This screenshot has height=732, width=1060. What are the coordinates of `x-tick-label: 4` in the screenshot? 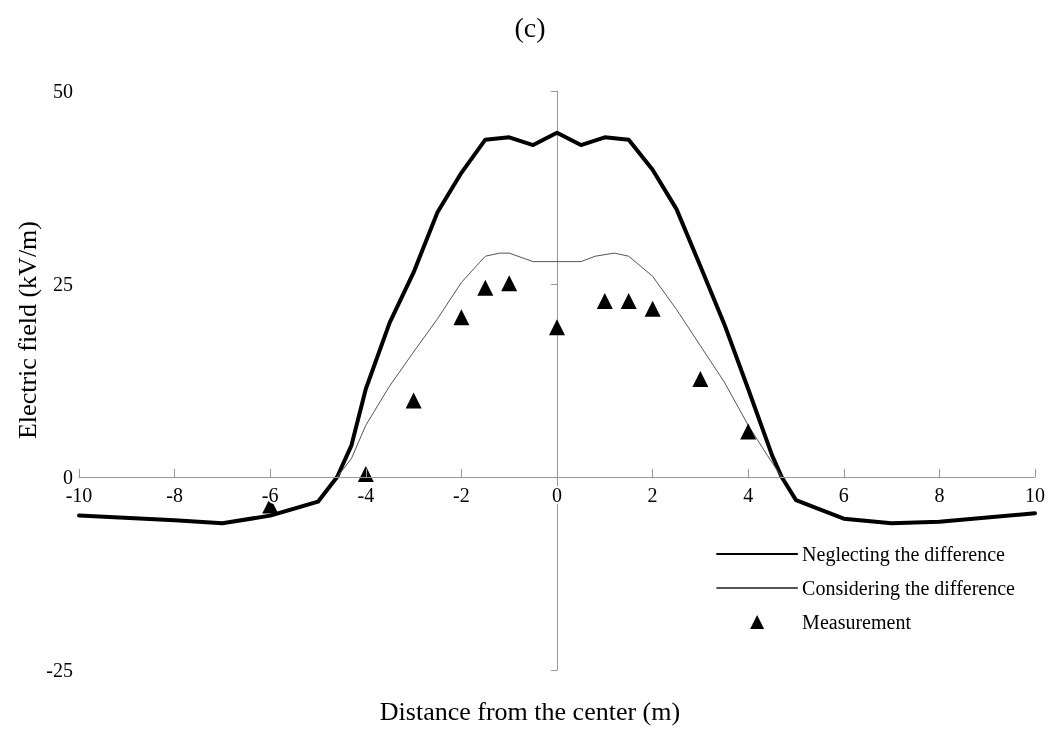 It's located at (748, 495).